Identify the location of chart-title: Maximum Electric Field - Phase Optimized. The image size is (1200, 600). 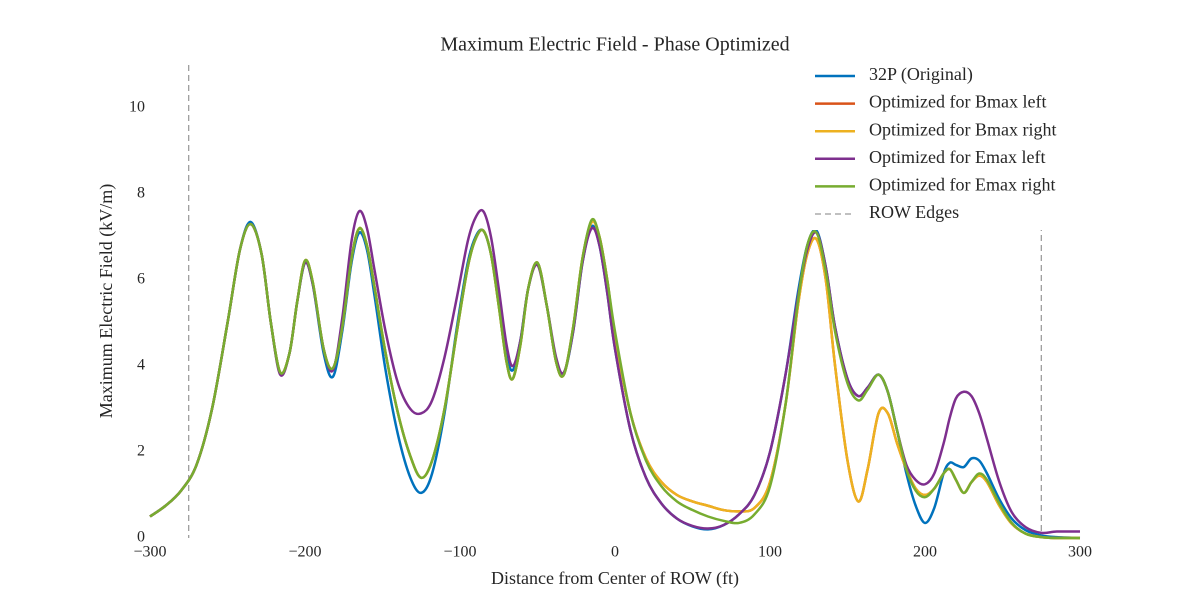
(614, 45).